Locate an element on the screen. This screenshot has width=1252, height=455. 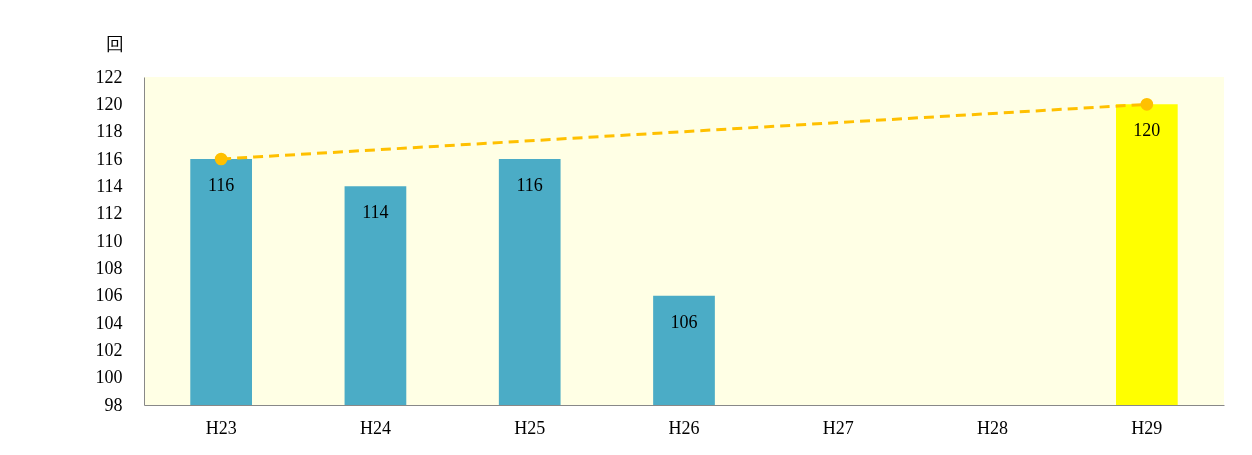
y-axis-title: 回 is located at coordinates (114, 43).